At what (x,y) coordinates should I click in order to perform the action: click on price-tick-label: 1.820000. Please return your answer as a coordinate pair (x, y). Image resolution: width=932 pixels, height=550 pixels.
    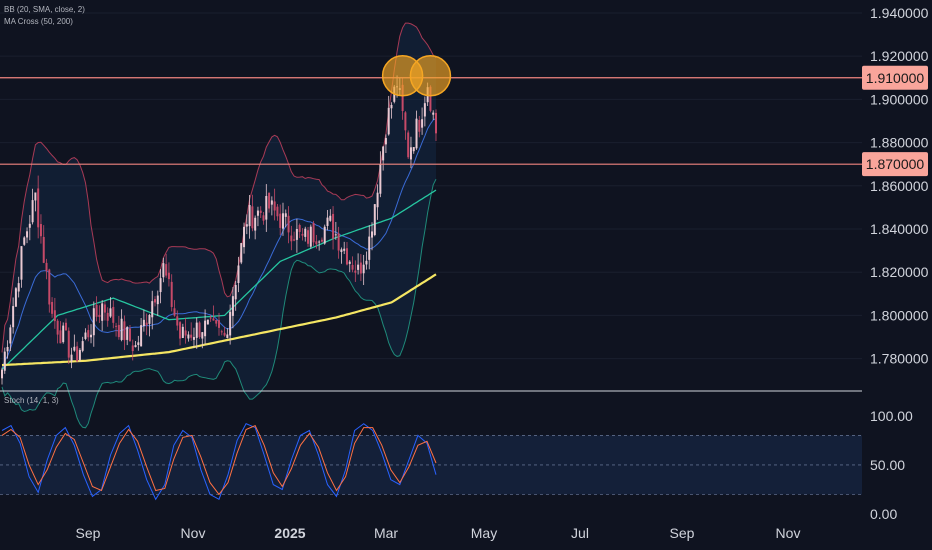
    Looking at the image, I should click on (899, 272).